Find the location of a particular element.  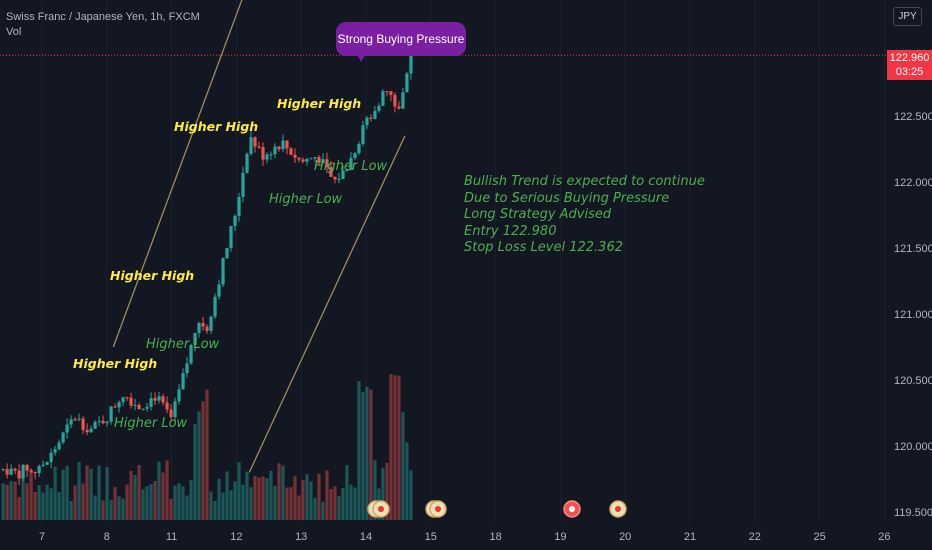

currency-button: JPY is located at coordinates (907, 16).